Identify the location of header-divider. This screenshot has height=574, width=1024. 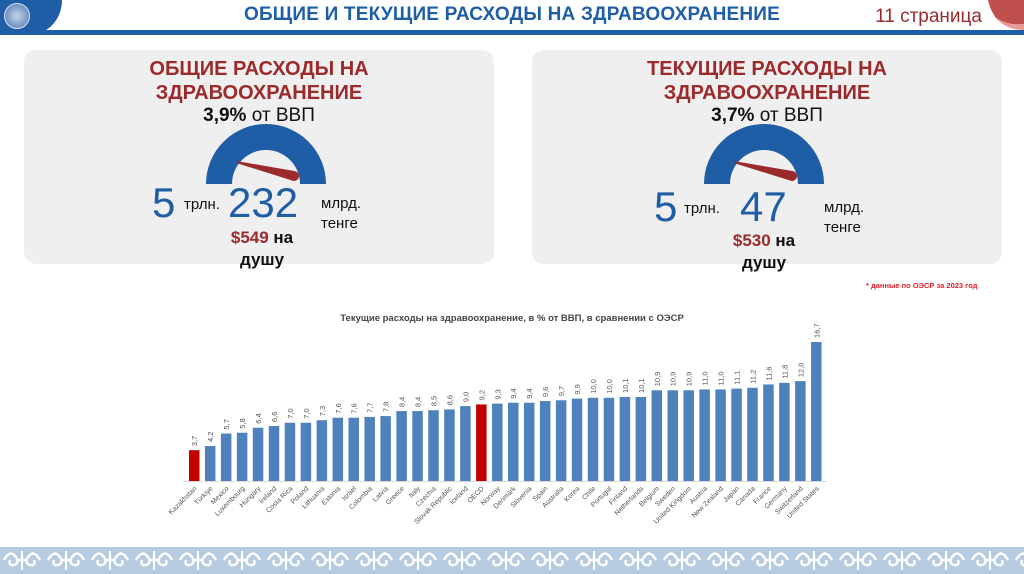
(512, 32).